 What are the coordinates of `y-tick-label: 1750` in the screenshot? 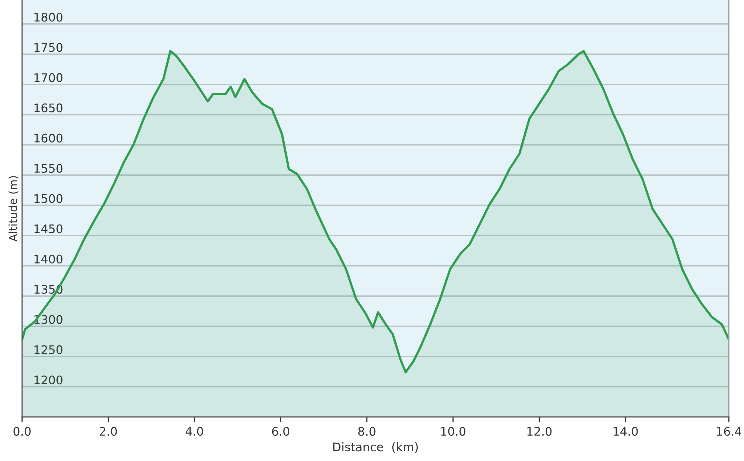 It's located at (48, 47).